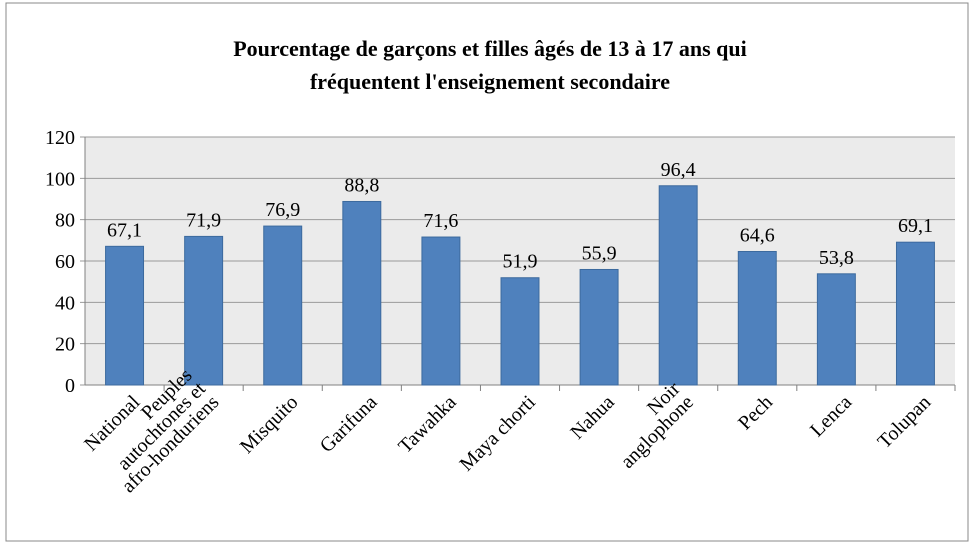  What do you see at coordinates (757, 235) in the screenshot?
I see `value-label: 64,6` at bounding box center [757, 235].